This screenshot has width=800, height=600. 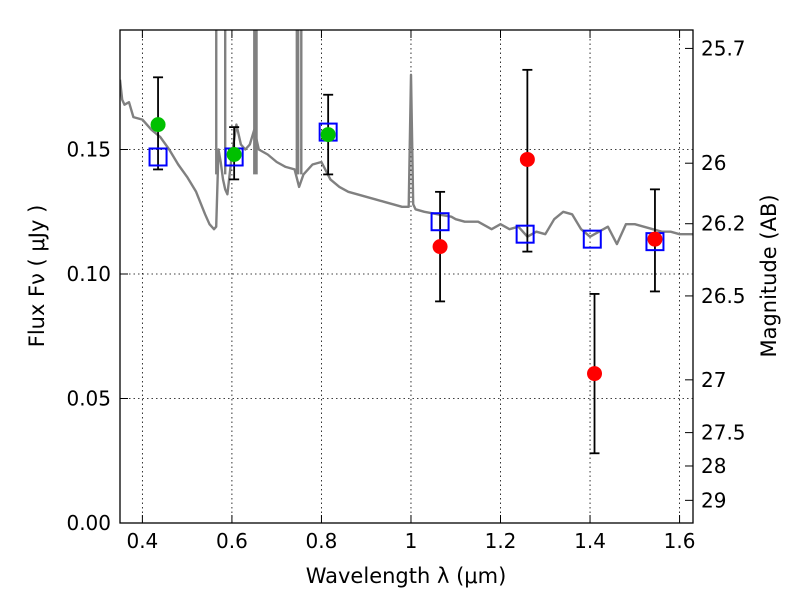 What do you see at coordinates (501, 541) in the screenshot?
I see `x-tick-label: 1.2` at bounding box center [501, 541].